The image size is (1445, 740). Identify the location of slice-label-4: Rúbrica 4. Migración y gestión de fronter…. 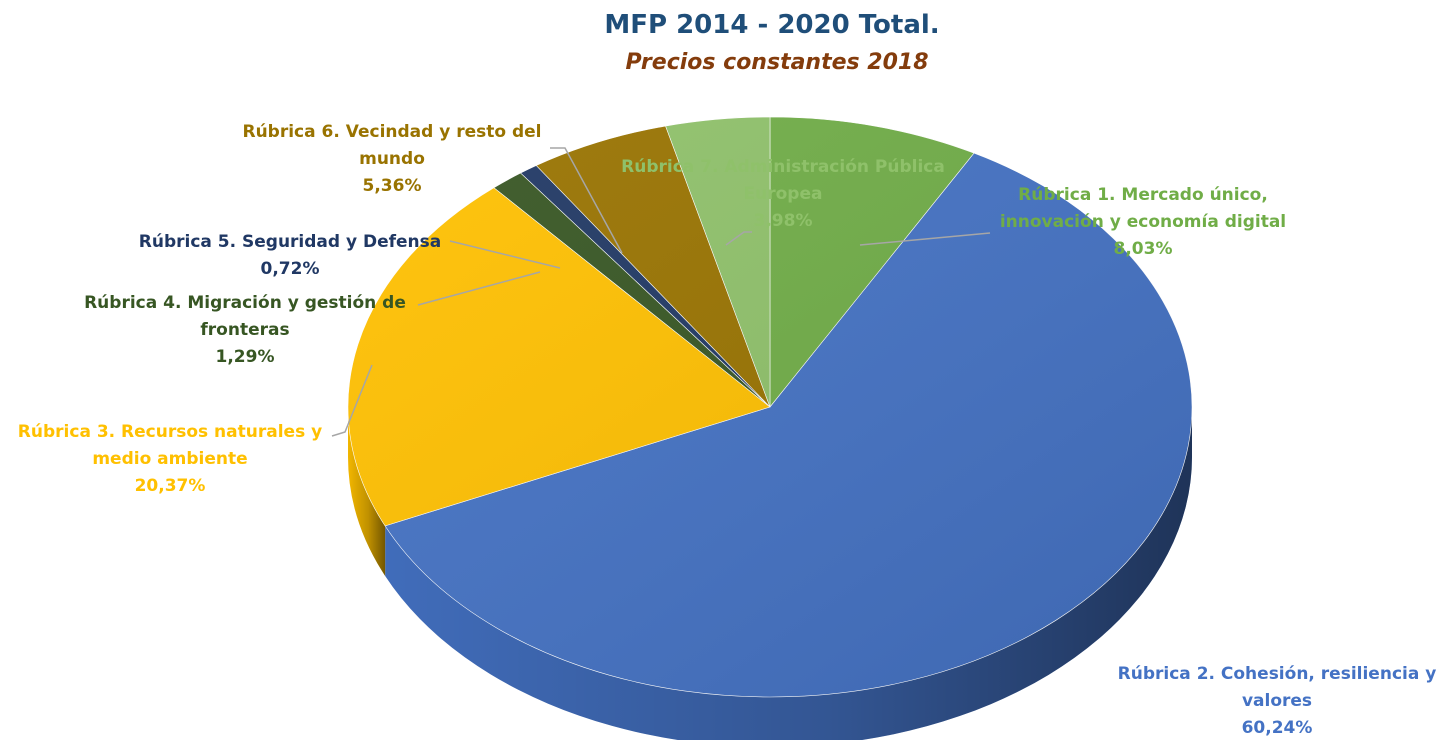
(245, 330).